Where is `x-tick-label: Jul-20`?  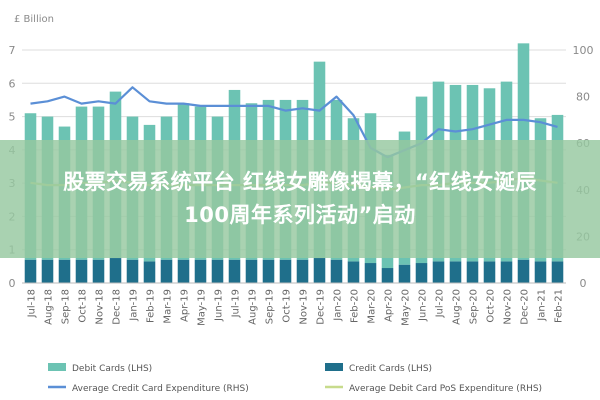 x-tick-label: Jul-20 is located at coordinates (440, 303).